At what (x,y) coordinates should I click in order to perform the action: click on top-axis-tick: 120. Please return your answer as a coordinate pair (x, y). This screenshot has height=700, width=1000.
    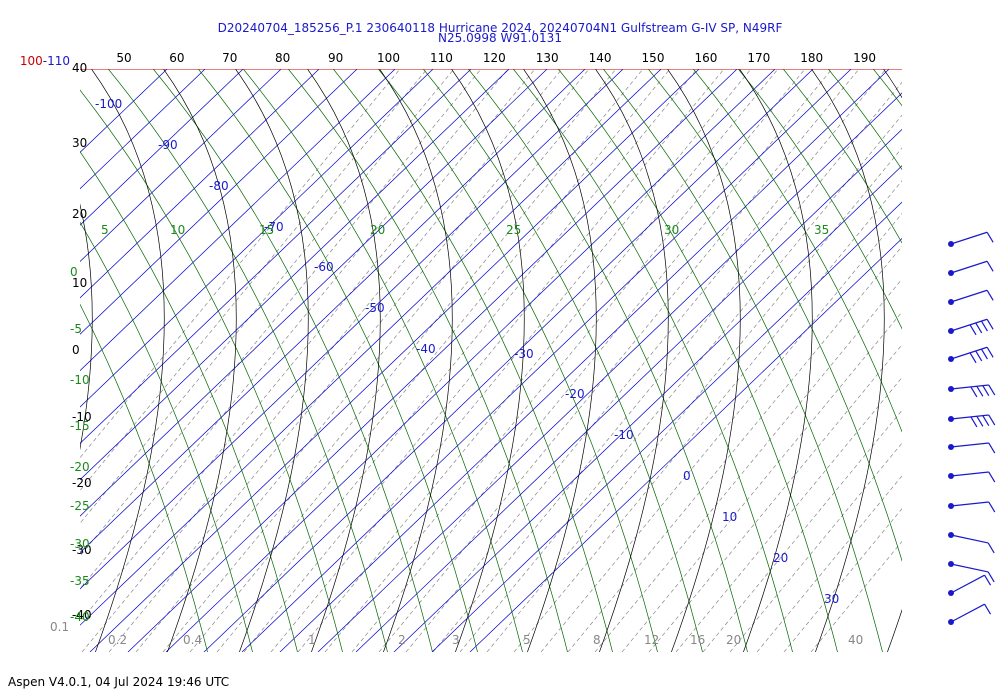
    Looking at the image, I should click on (494, 58).